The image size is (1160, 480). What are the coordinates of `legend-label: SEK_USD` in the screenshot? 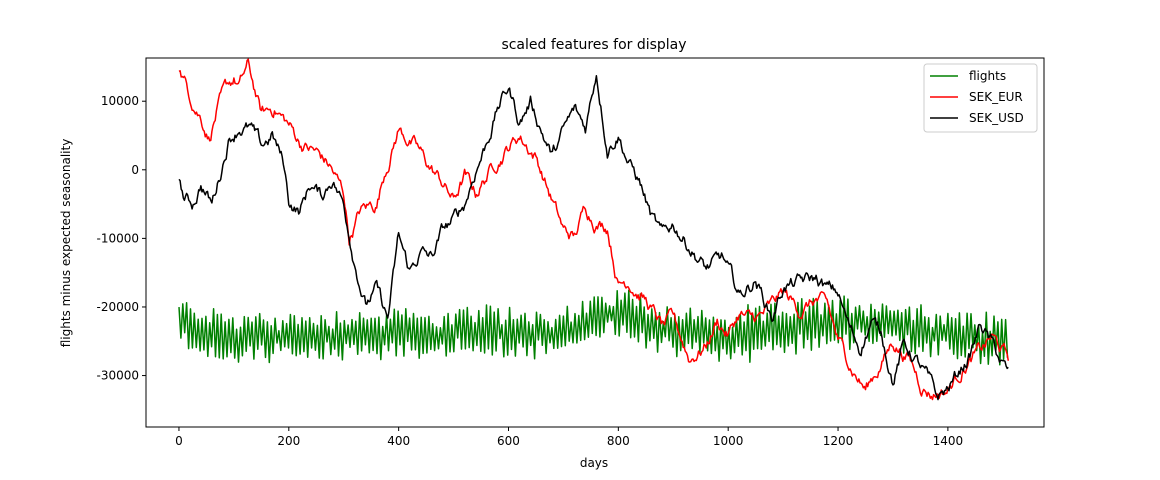 It's located at (996, 118).